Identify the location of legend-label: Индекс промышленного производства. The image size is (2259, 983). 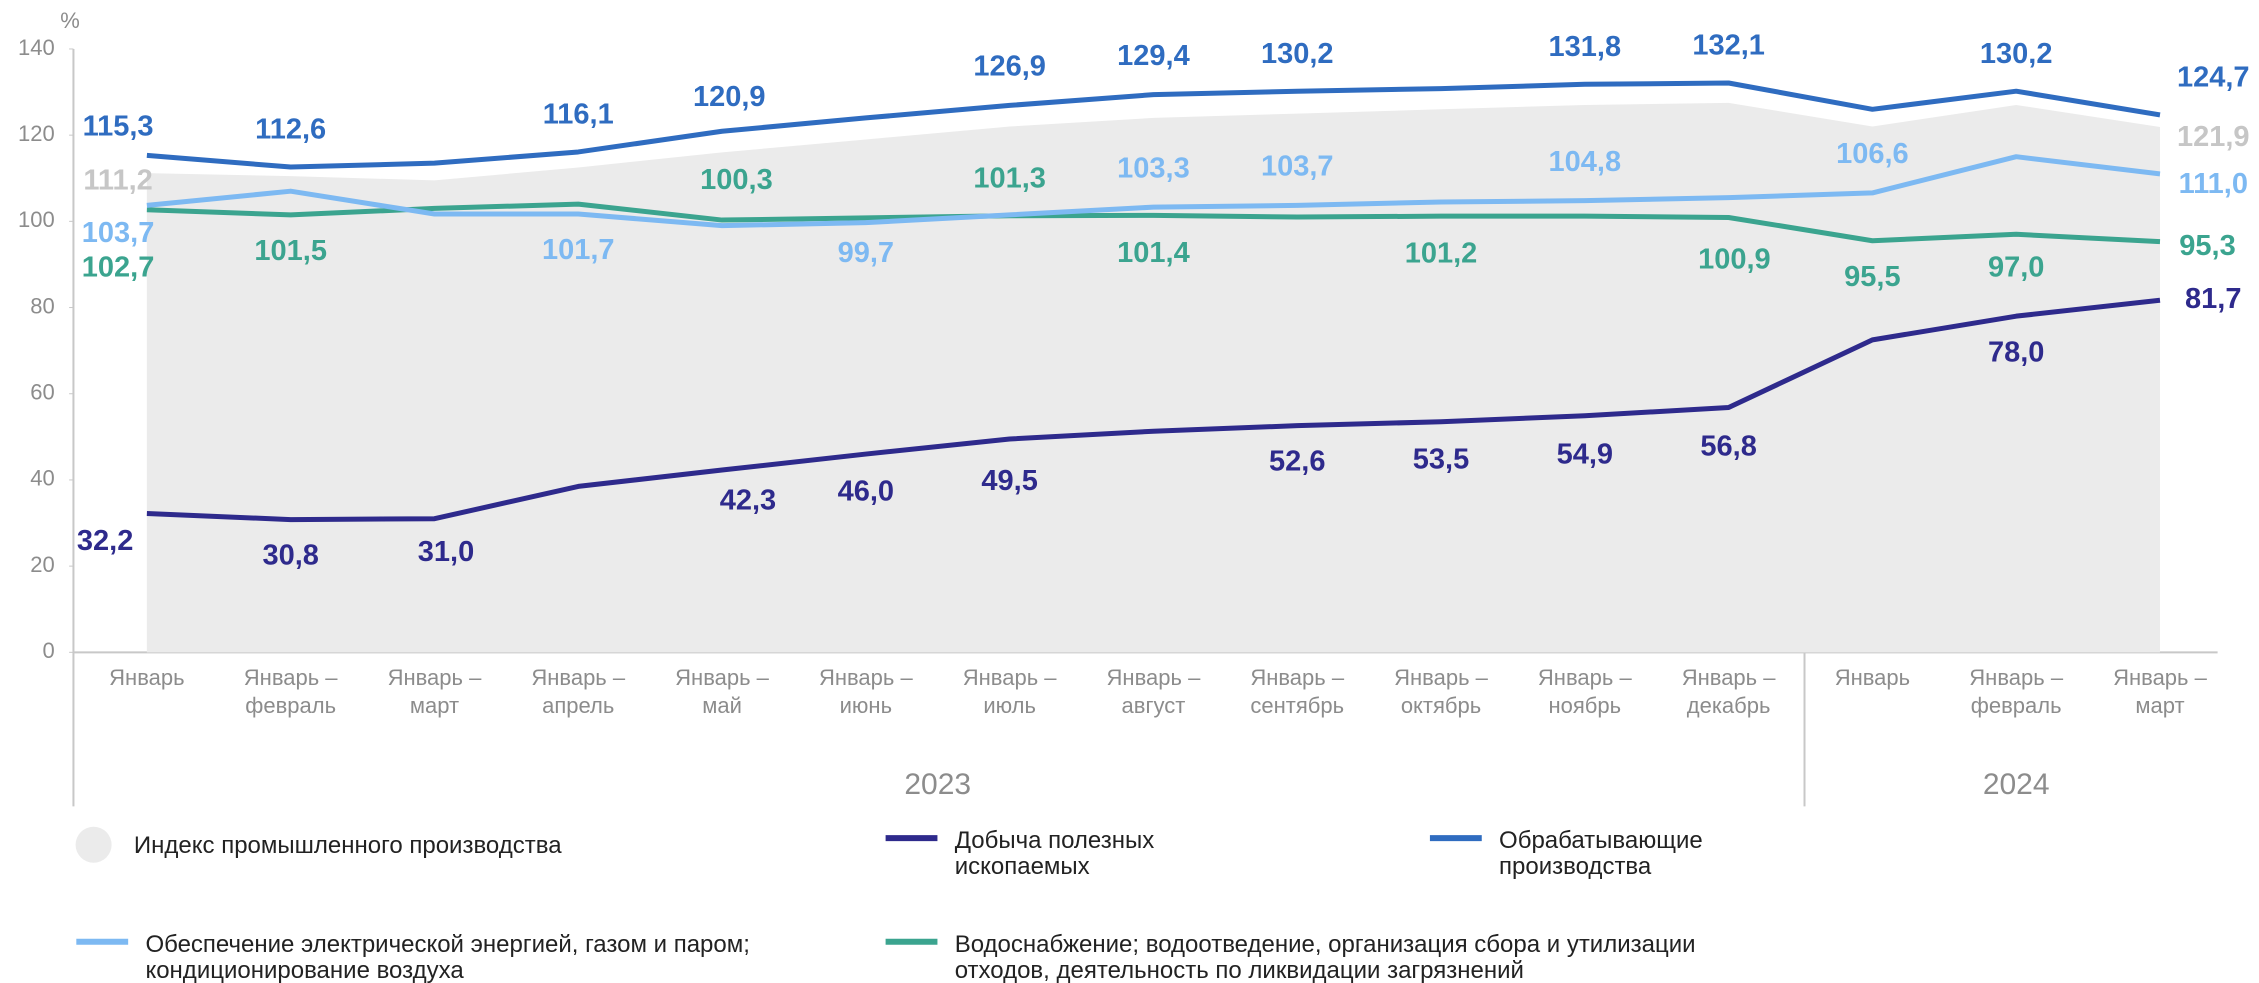
(347, 845).